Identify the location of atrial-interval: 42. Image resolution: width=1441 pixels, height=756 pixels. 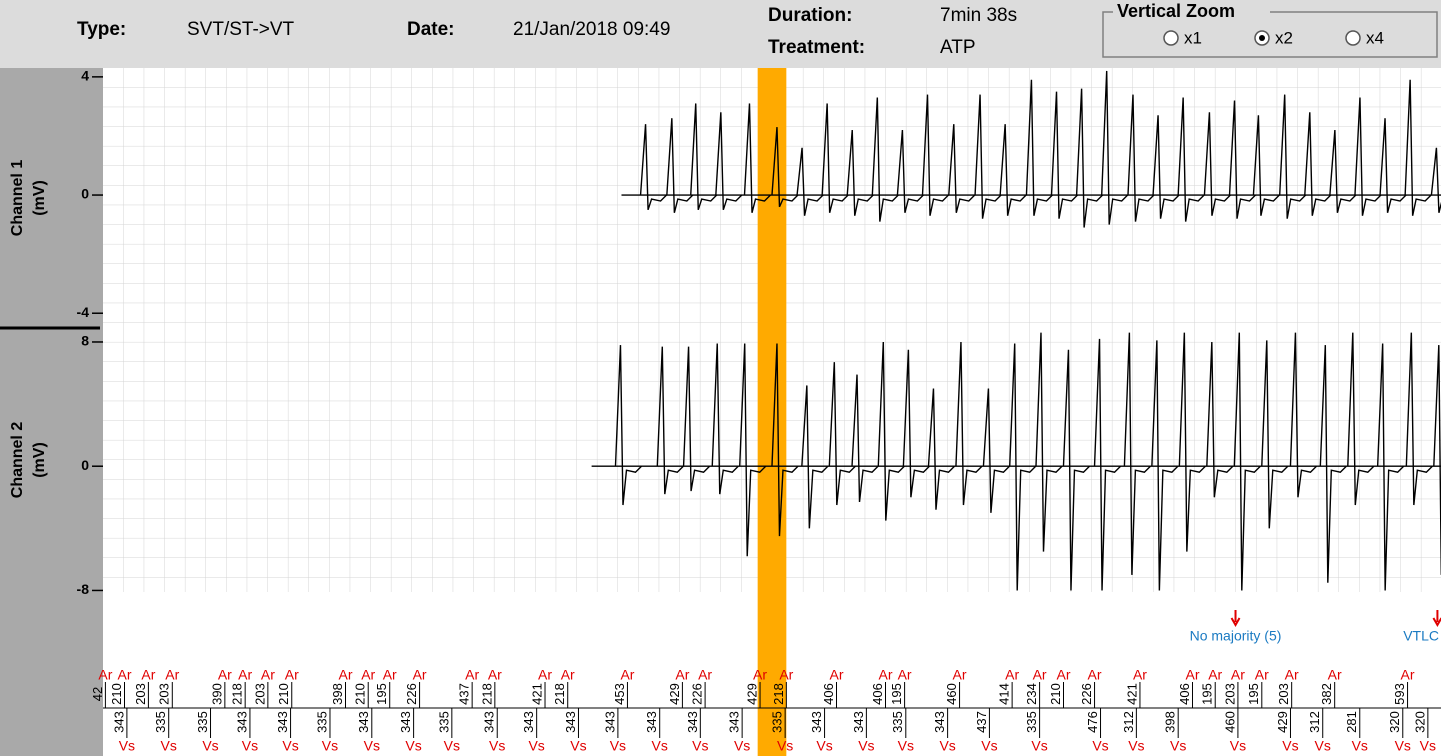
(97, 694).